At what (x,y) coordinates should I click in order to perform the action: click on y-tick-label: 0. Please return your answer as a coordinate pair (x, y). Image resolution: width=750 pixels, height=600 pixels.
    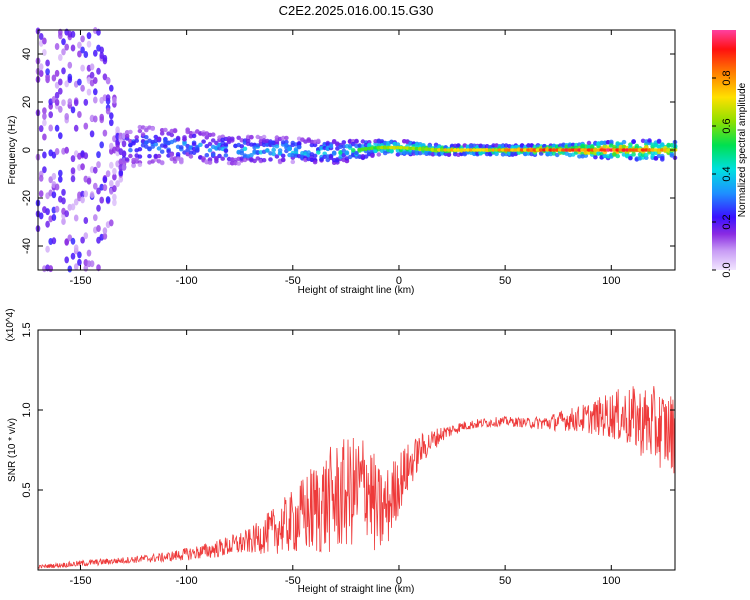
    Looking at the image, I should click on (27, 150).